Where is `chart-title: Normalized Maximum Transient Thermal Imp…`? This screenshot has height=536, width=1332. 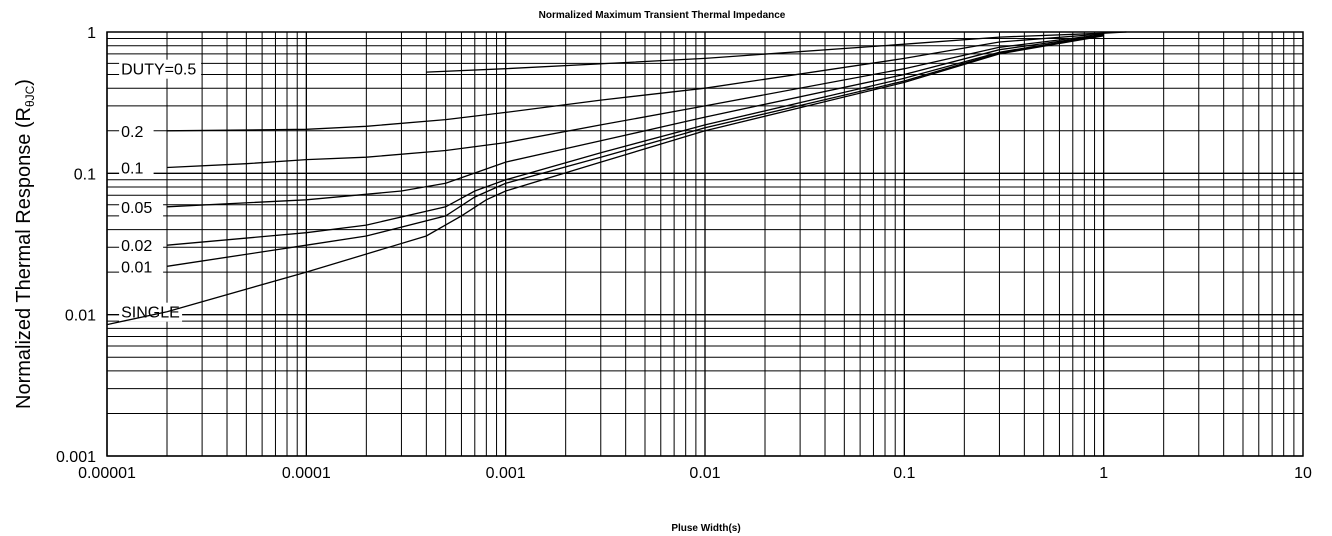 chart-title: Normalized Maximum Transient Thermal Imp… is located at coordinates (662, 15).